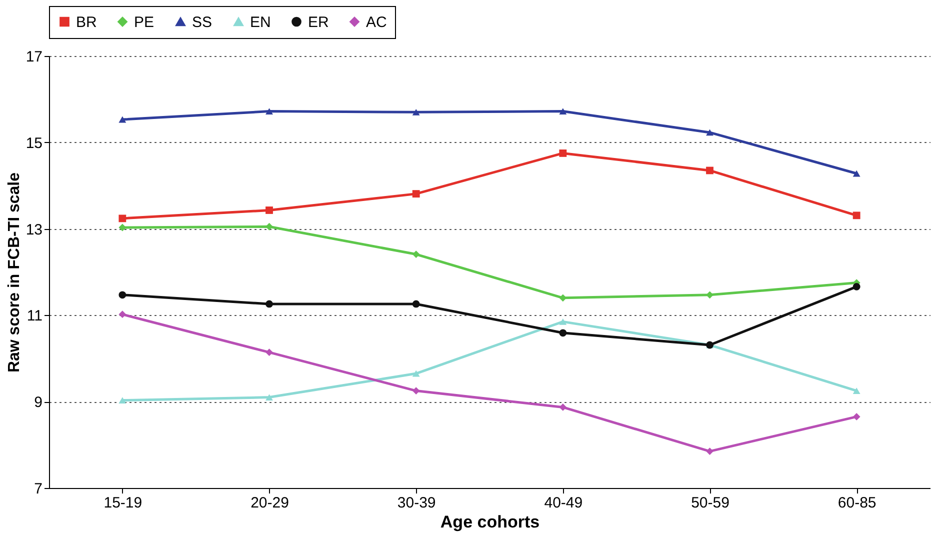 The height and width of the screenshot is (545, 945). I want to click on x-tick-label: 40-49, so click(563, 503).